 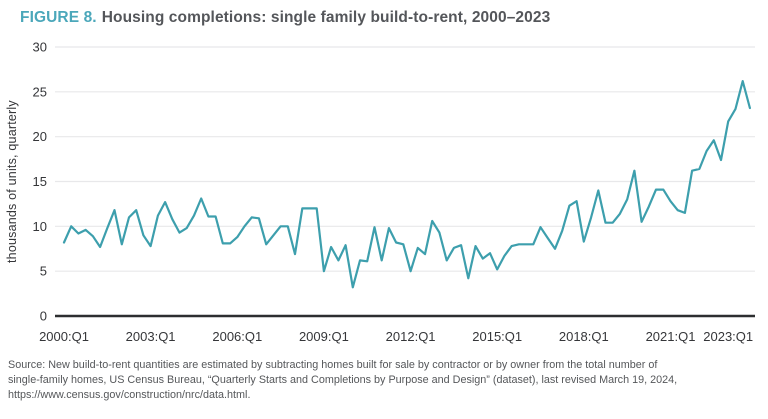 I want to click on x-tick-label: 2021:Q1, so click(x=671, y=336).